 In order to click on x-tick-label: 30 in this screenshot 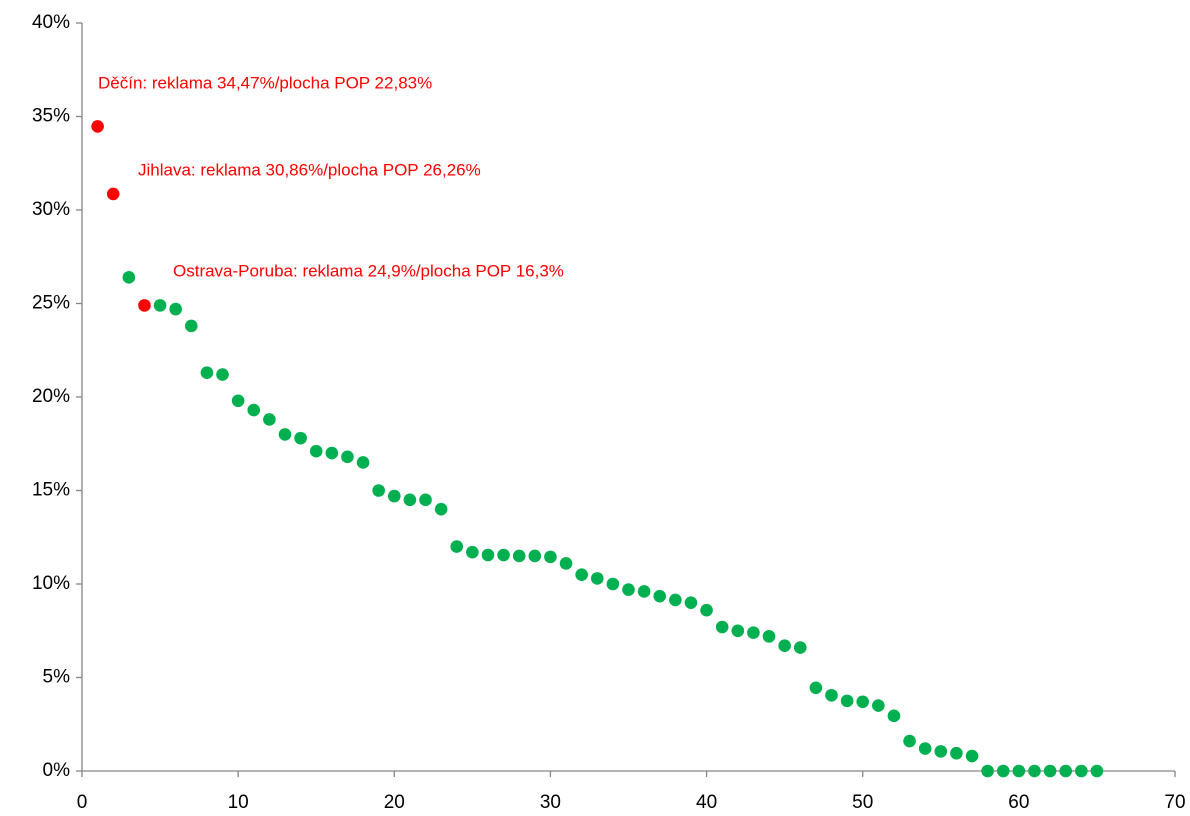, I will do `click(550, 802)`.